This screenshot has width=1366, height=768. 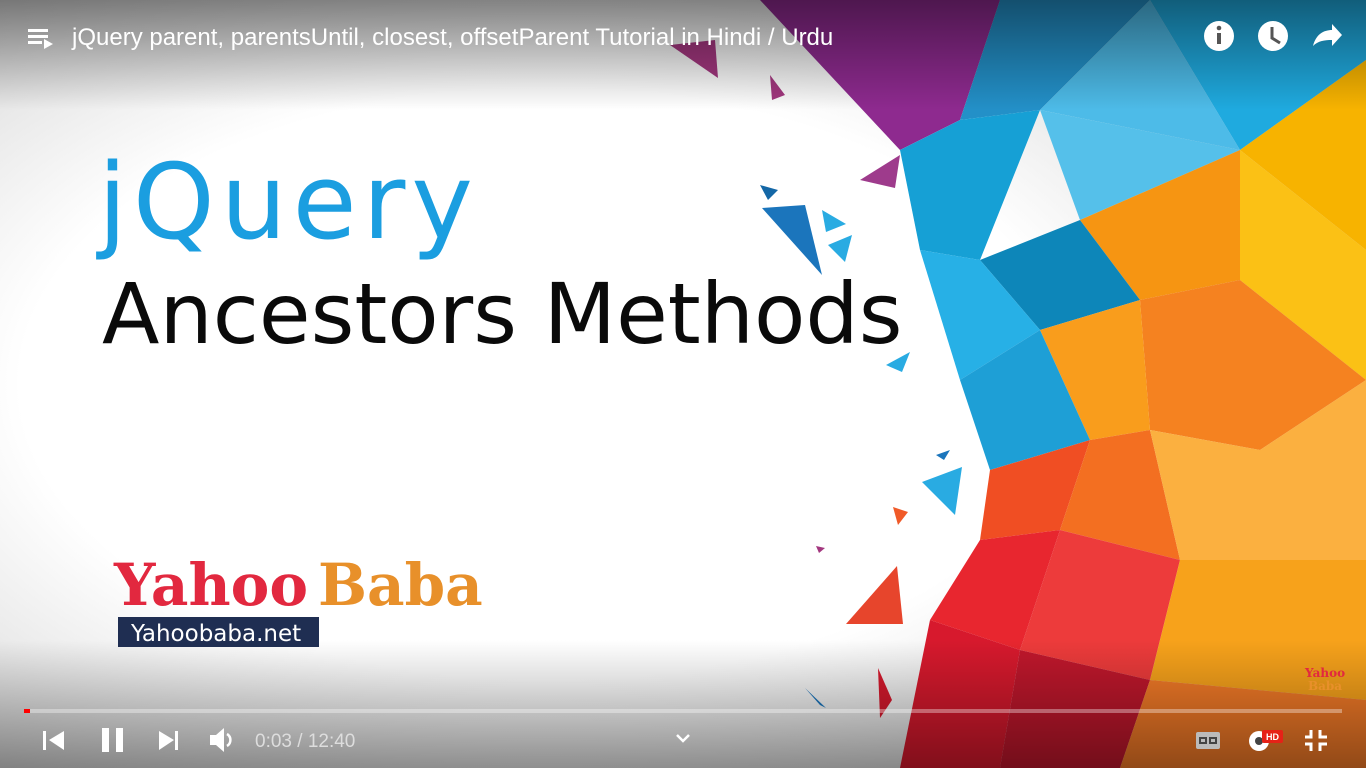 I want to click on next-button, so click(x=168, y=740).